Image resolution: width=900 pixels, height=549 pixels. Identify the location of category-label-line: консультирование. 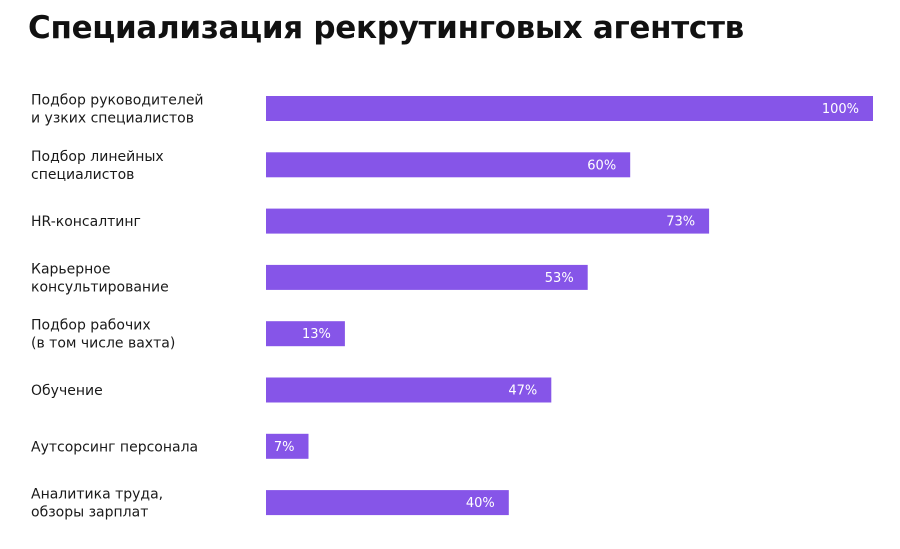
(100, 287).